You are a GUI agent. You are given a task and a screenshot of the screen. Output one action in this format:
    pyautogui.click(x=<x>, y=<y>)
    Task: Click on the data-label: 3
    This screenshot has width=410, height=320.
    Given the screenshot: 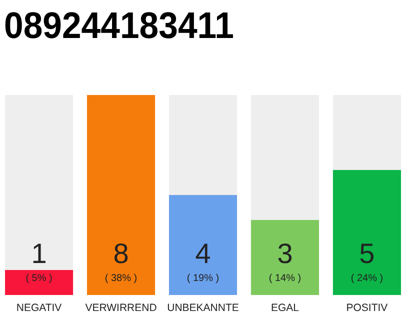 What is the action you would take?
    pyautogui.click(x=285, y=253)
    